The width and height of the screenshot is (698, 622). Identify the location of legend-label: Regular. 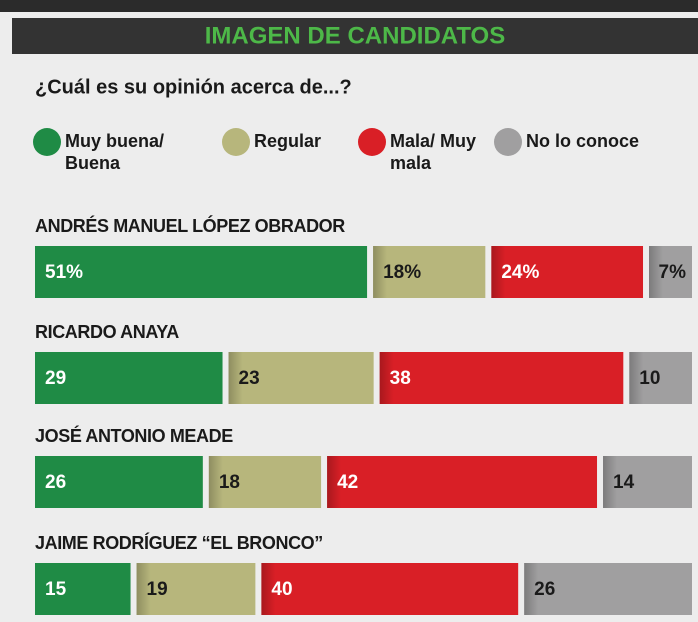
(288, 141).